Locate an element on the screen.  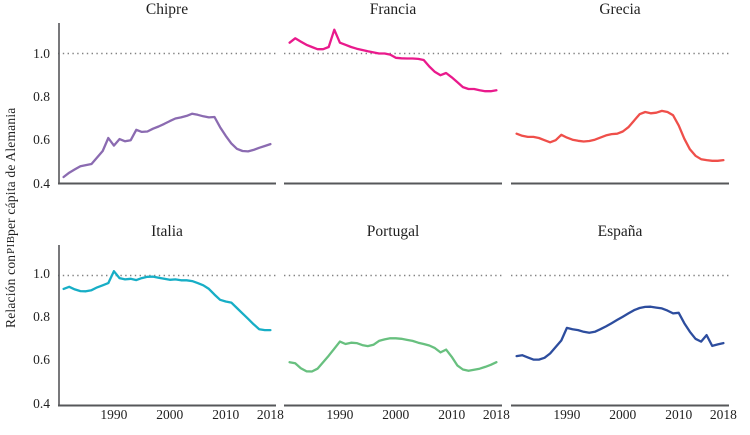
panel-italia: Italia is located at coordinates (167, 315).